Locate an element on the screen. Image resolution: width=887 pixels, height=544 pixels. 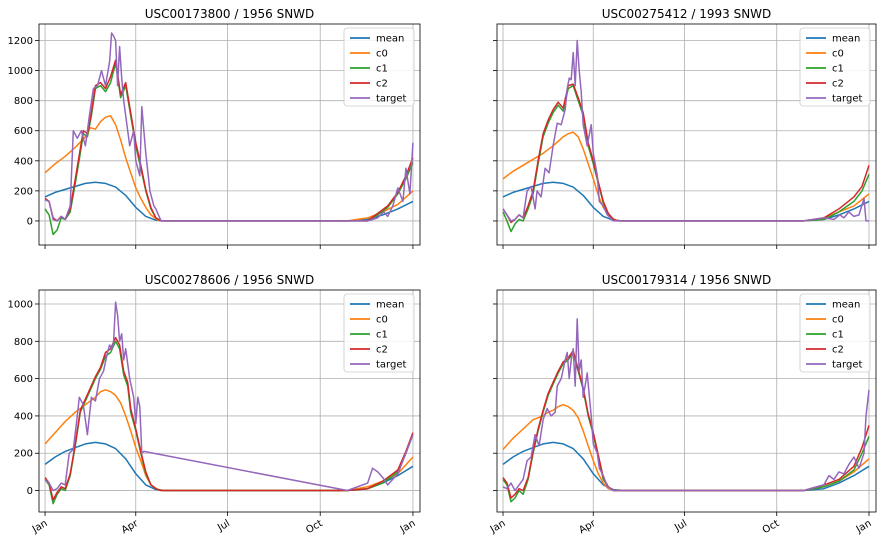
chart-title: USC00179314 / 1956 SNWD is located at coordinates (687, 280).